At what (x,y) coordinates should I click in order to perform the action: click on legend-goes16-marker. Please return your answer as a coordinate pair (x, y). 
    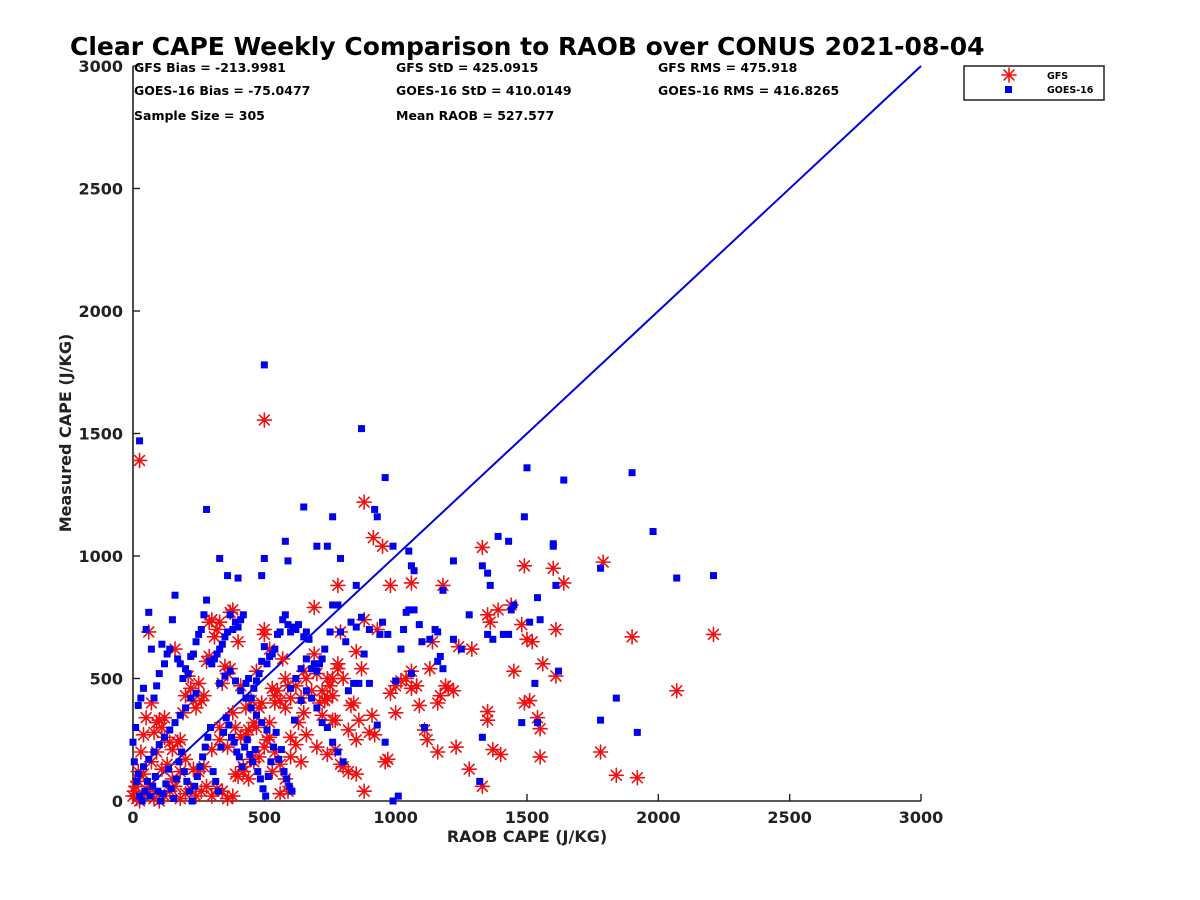
    Looking at the image, I should click on (1008, 89).